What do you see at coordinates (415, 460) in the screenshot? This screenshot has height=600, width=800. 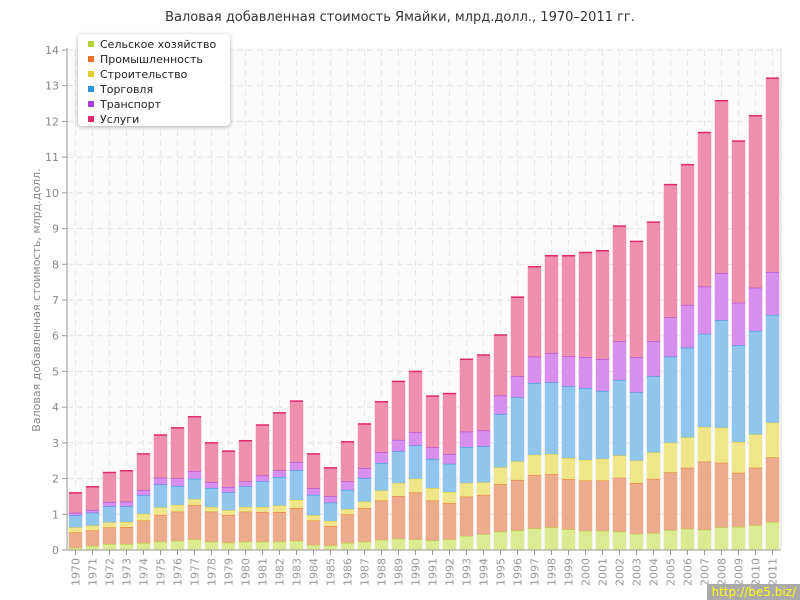 I see `bar-stack-1990` at bounding box center [415, 460].